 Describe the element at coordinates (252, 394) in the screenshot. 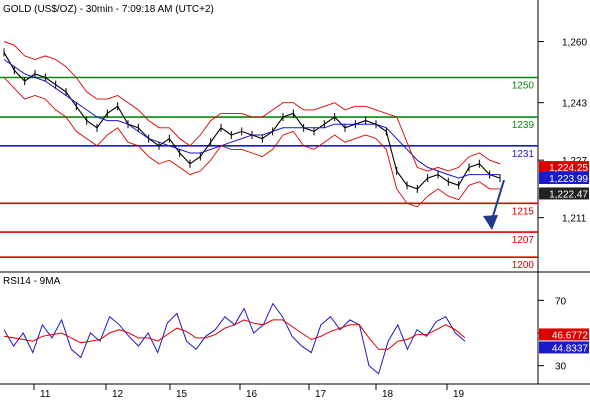

I see `x-tick-label: 16` at that location.